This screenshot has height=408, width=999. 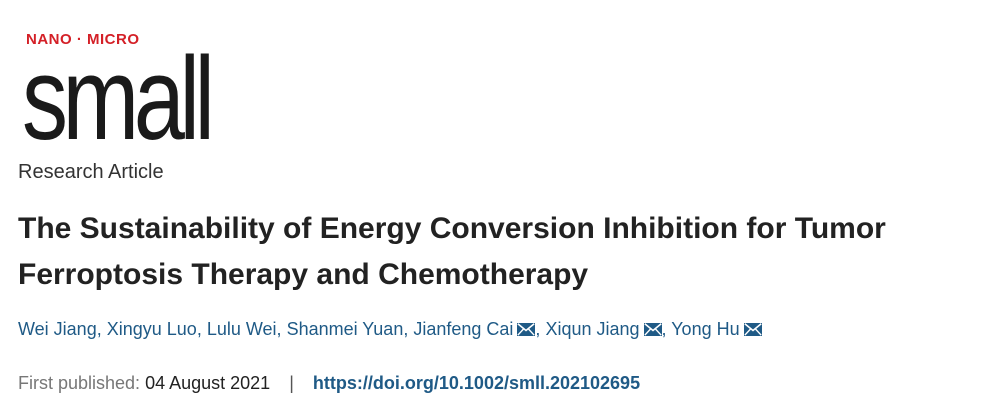 What do you see at coordinates (57, 329) in the screenshot?
I see `author-link: Wei Jiang` at bounding box center [57, 329].